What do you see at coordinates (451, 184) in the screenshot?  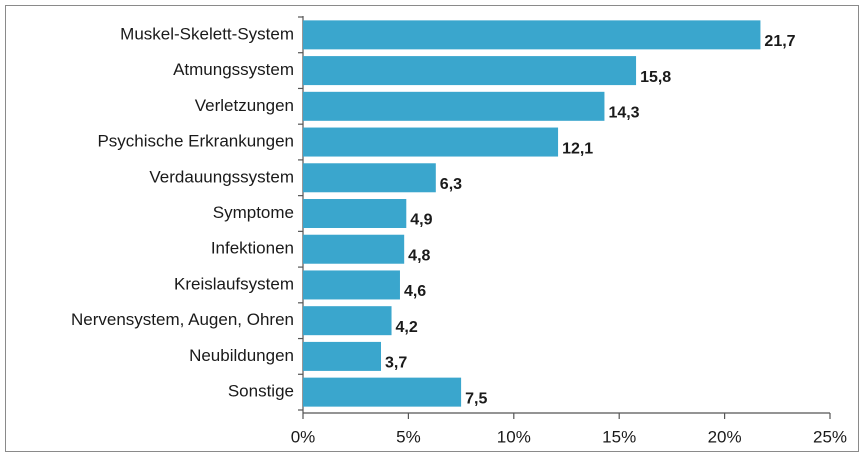 I see `value-label: 6,3` at bounding box center [451, 184].